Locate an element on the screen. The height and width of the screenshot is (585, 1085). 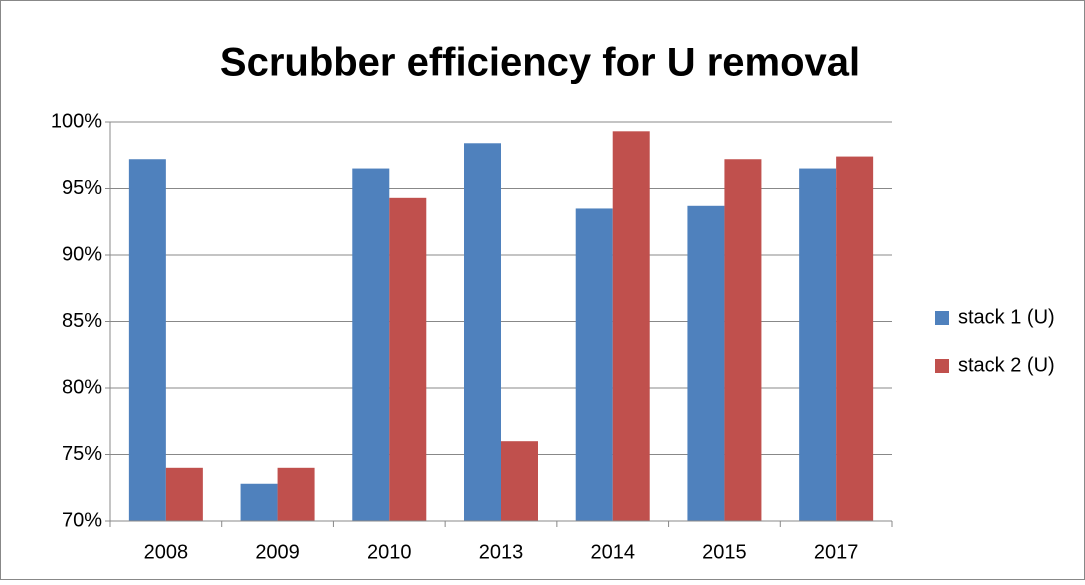
x-tick-label: 2010 is located at coordinates (389, 552).